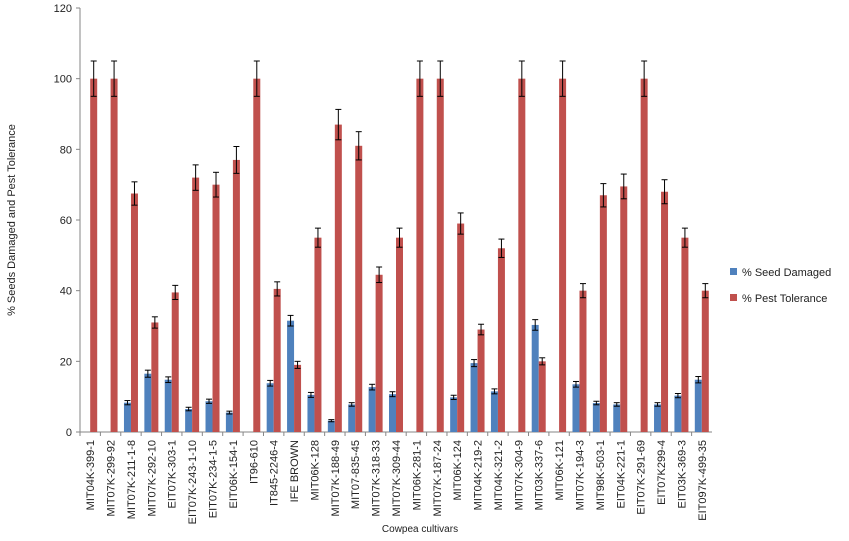 This screenshot has height=541, width=849. What do you see at coordinates (63, 80) in the screenshot?
I see `y-tick-label: 100` at bounding box center [63, 80].